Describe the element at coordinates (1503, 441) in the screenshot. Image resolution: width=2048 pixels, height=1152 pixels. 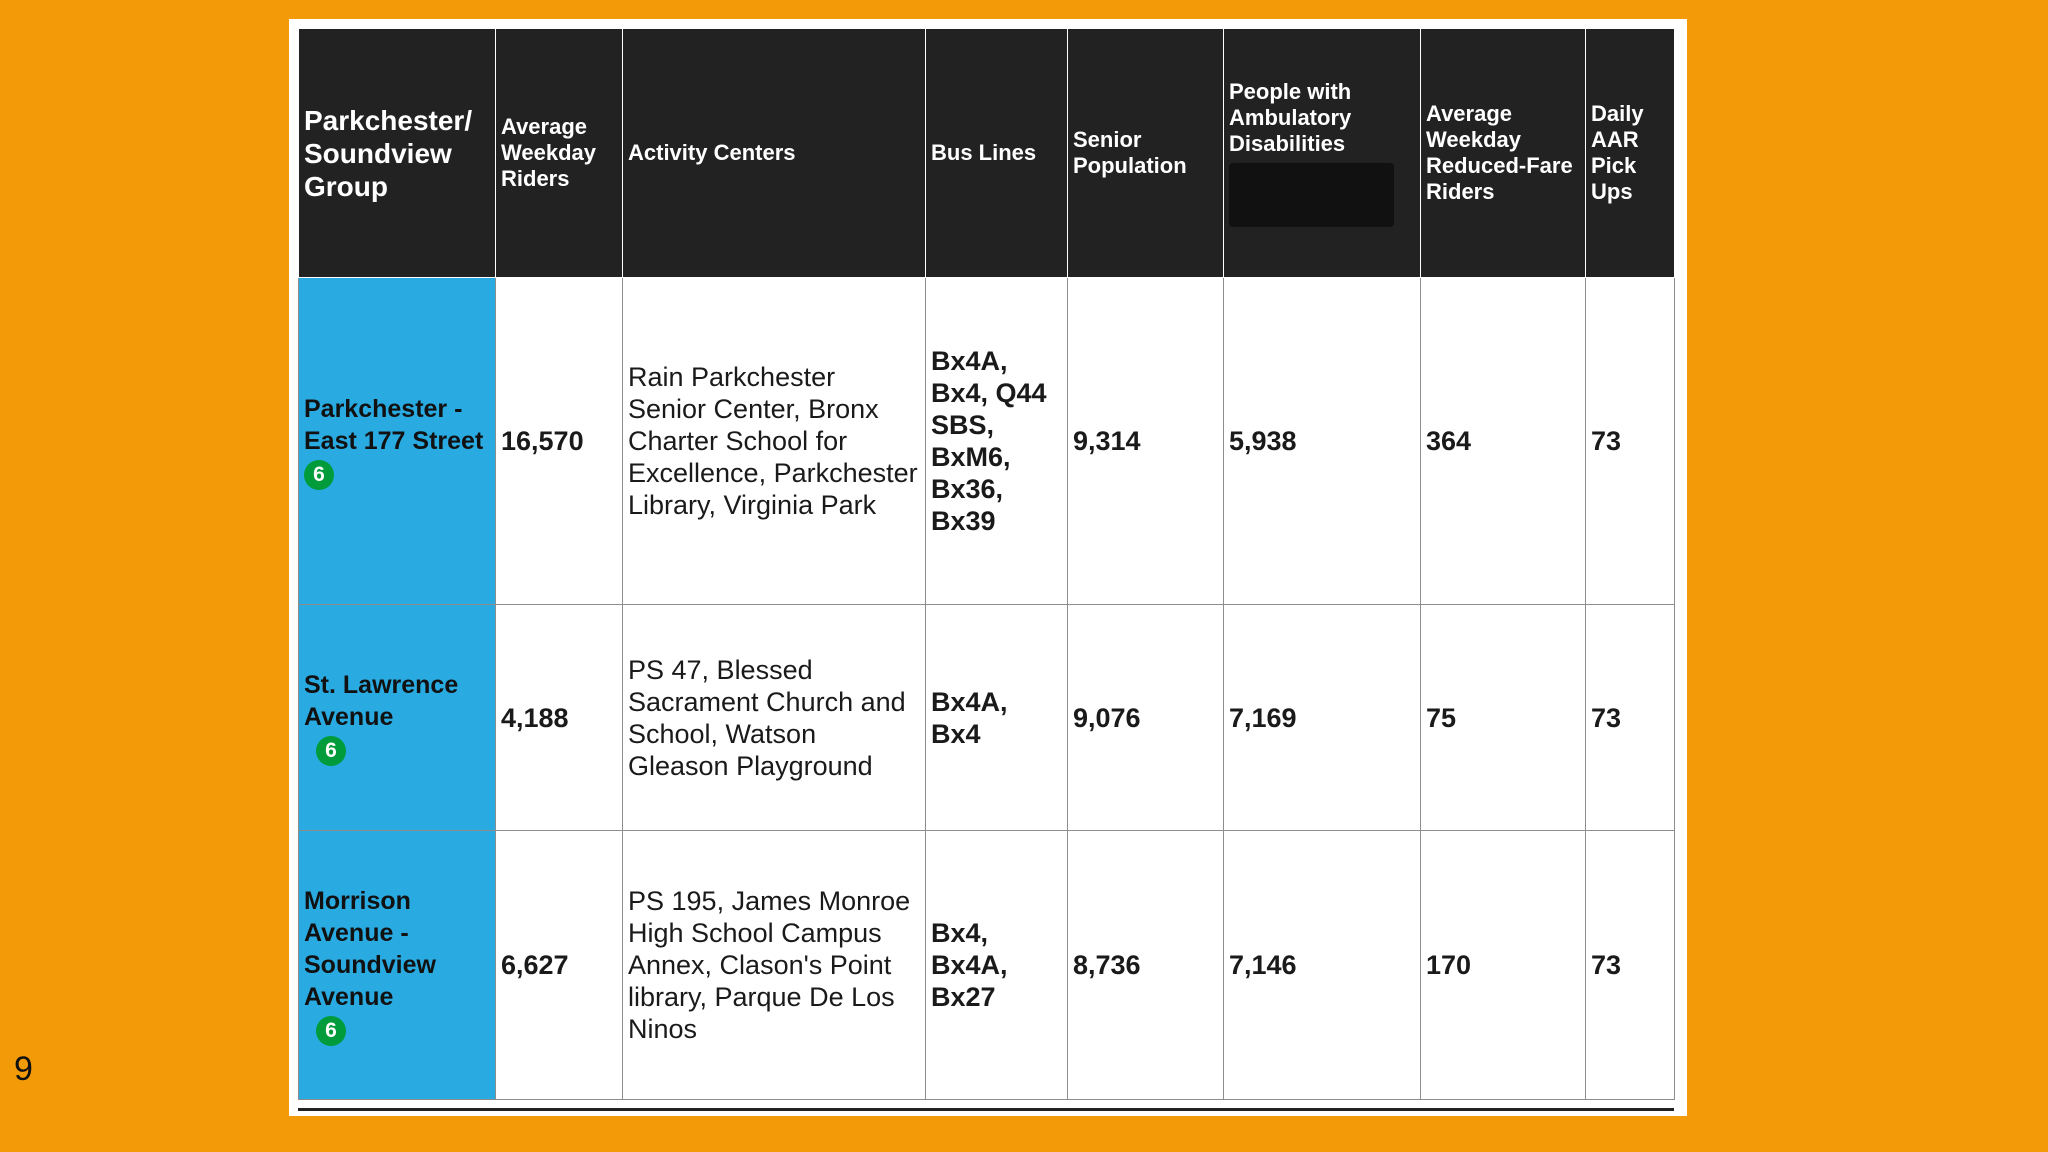
I see `reduced-fare-riders-cell: 364` at that location.